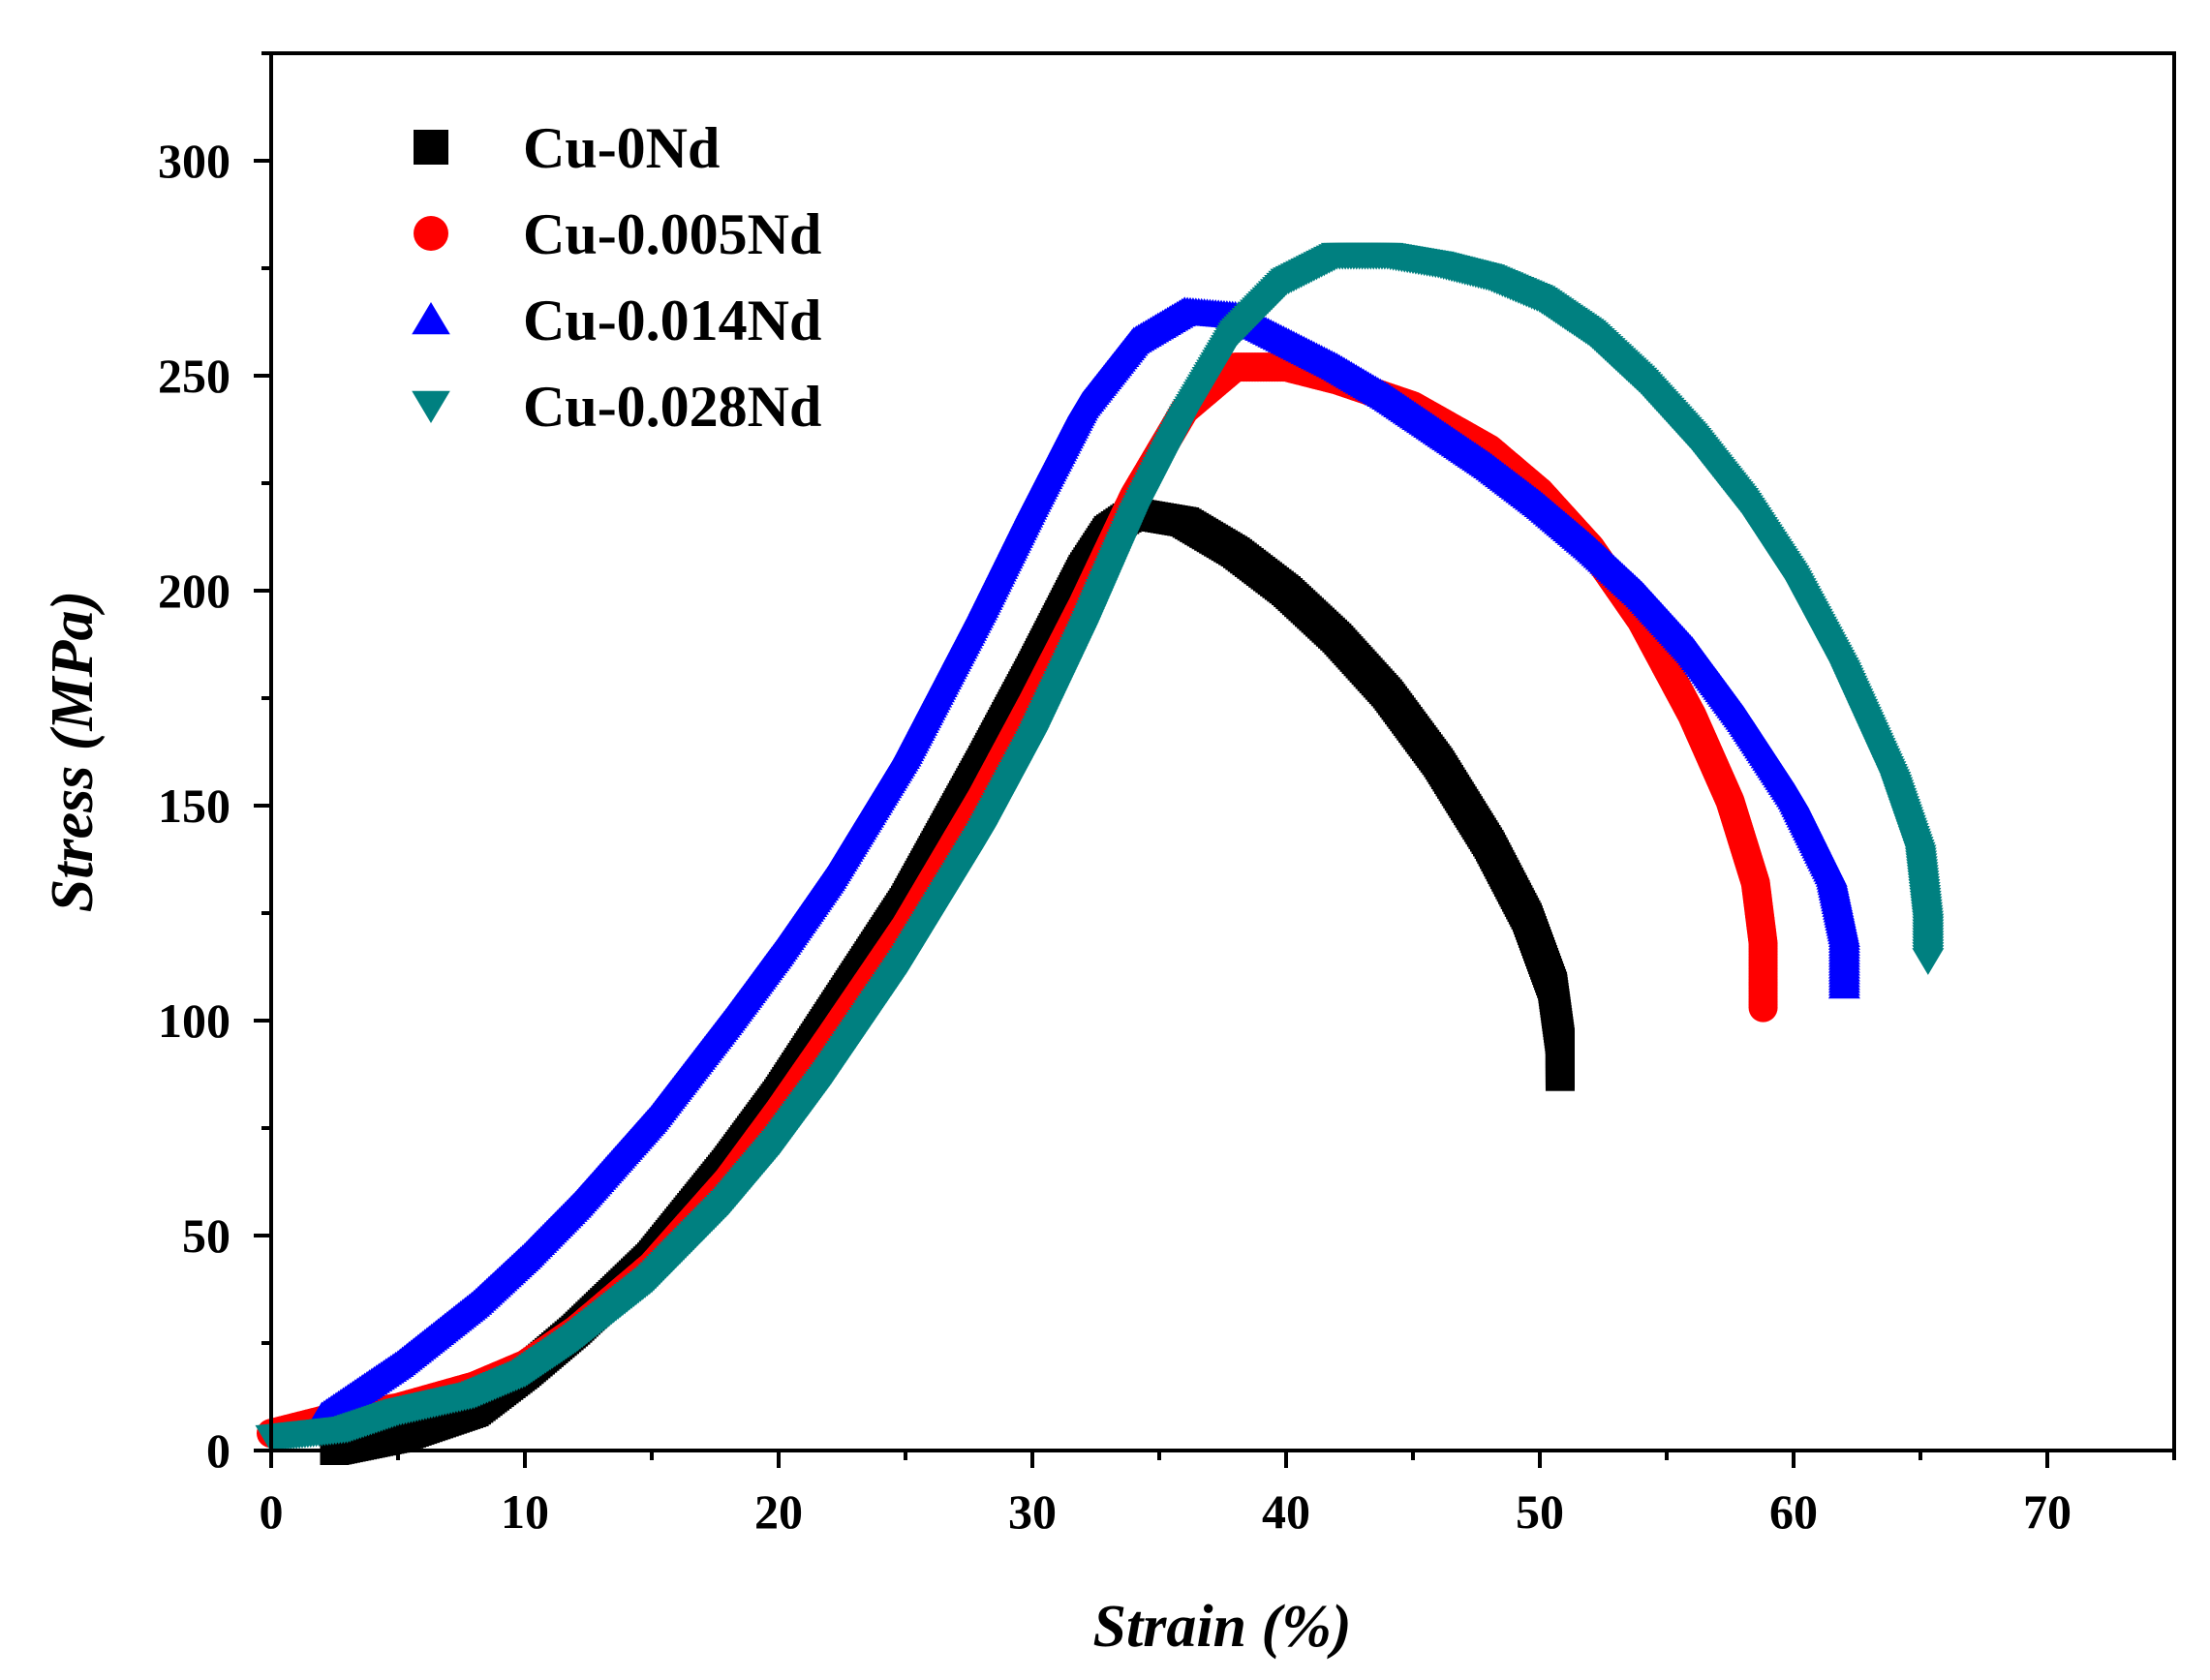 This screenshot has width=2210, height=1680. What do you see at coordinates (779, 1512) in the screenshot?
I see `x-tick-label: 20` at bounding box center [779, 1512].